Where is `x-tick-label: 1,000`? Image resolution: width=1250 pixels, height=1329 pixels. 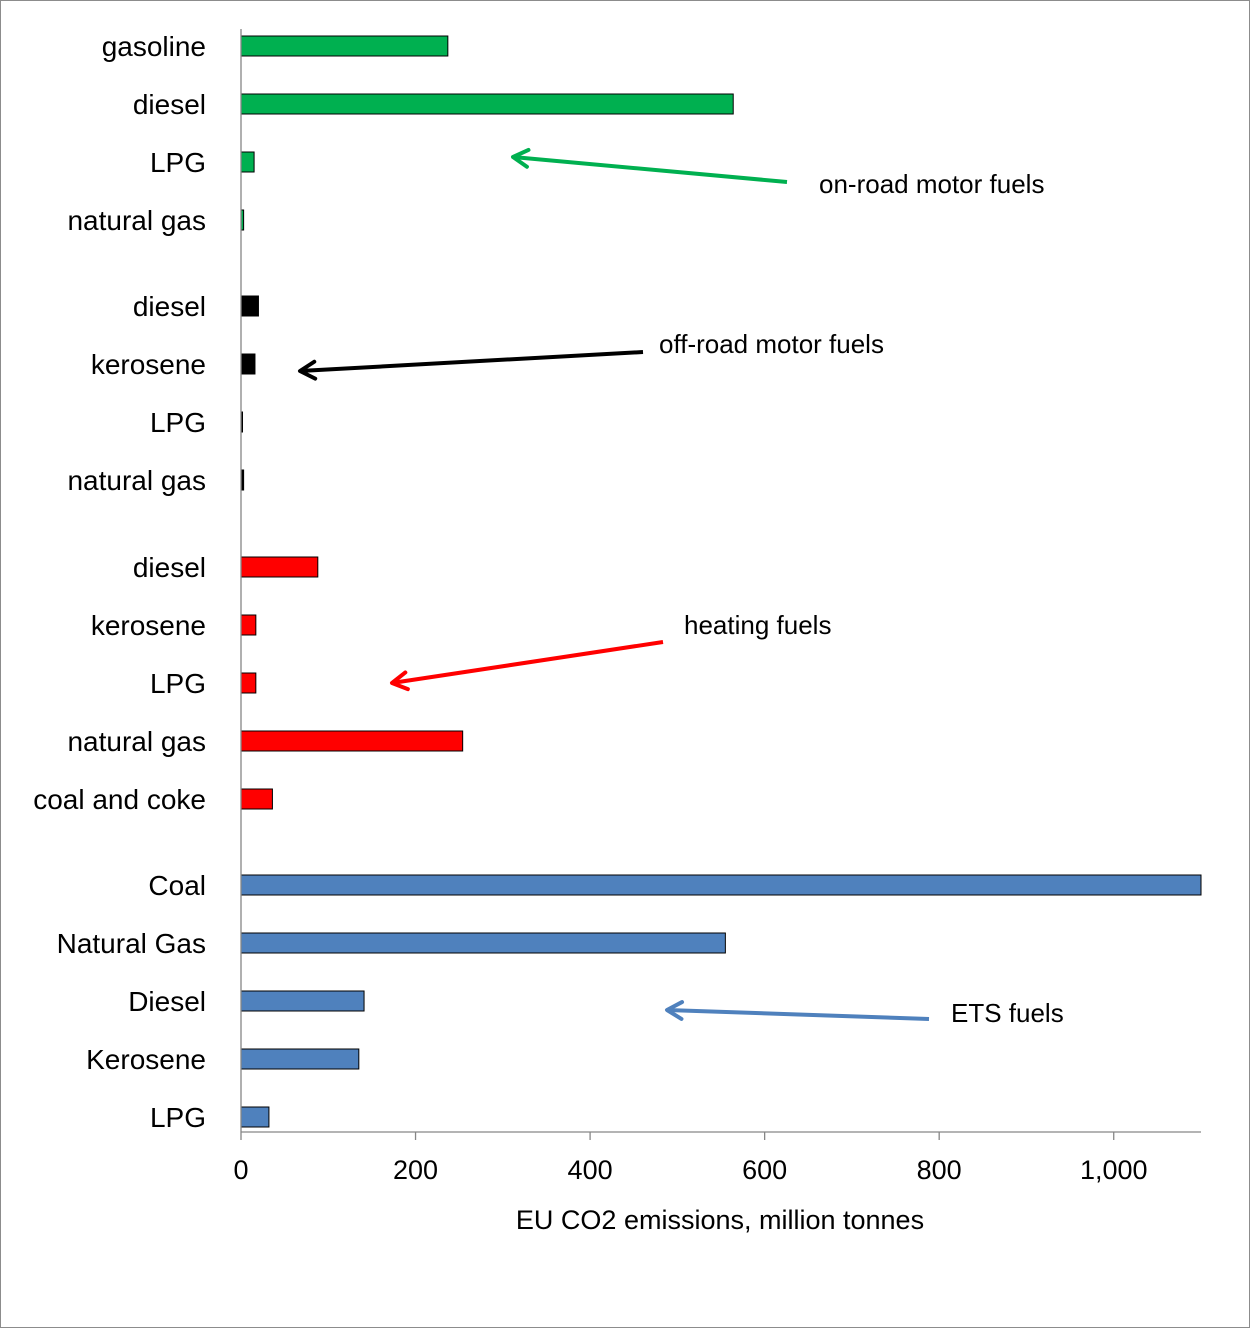
x-tick-label: 1,000 is located at coordinates (1114, 1170).